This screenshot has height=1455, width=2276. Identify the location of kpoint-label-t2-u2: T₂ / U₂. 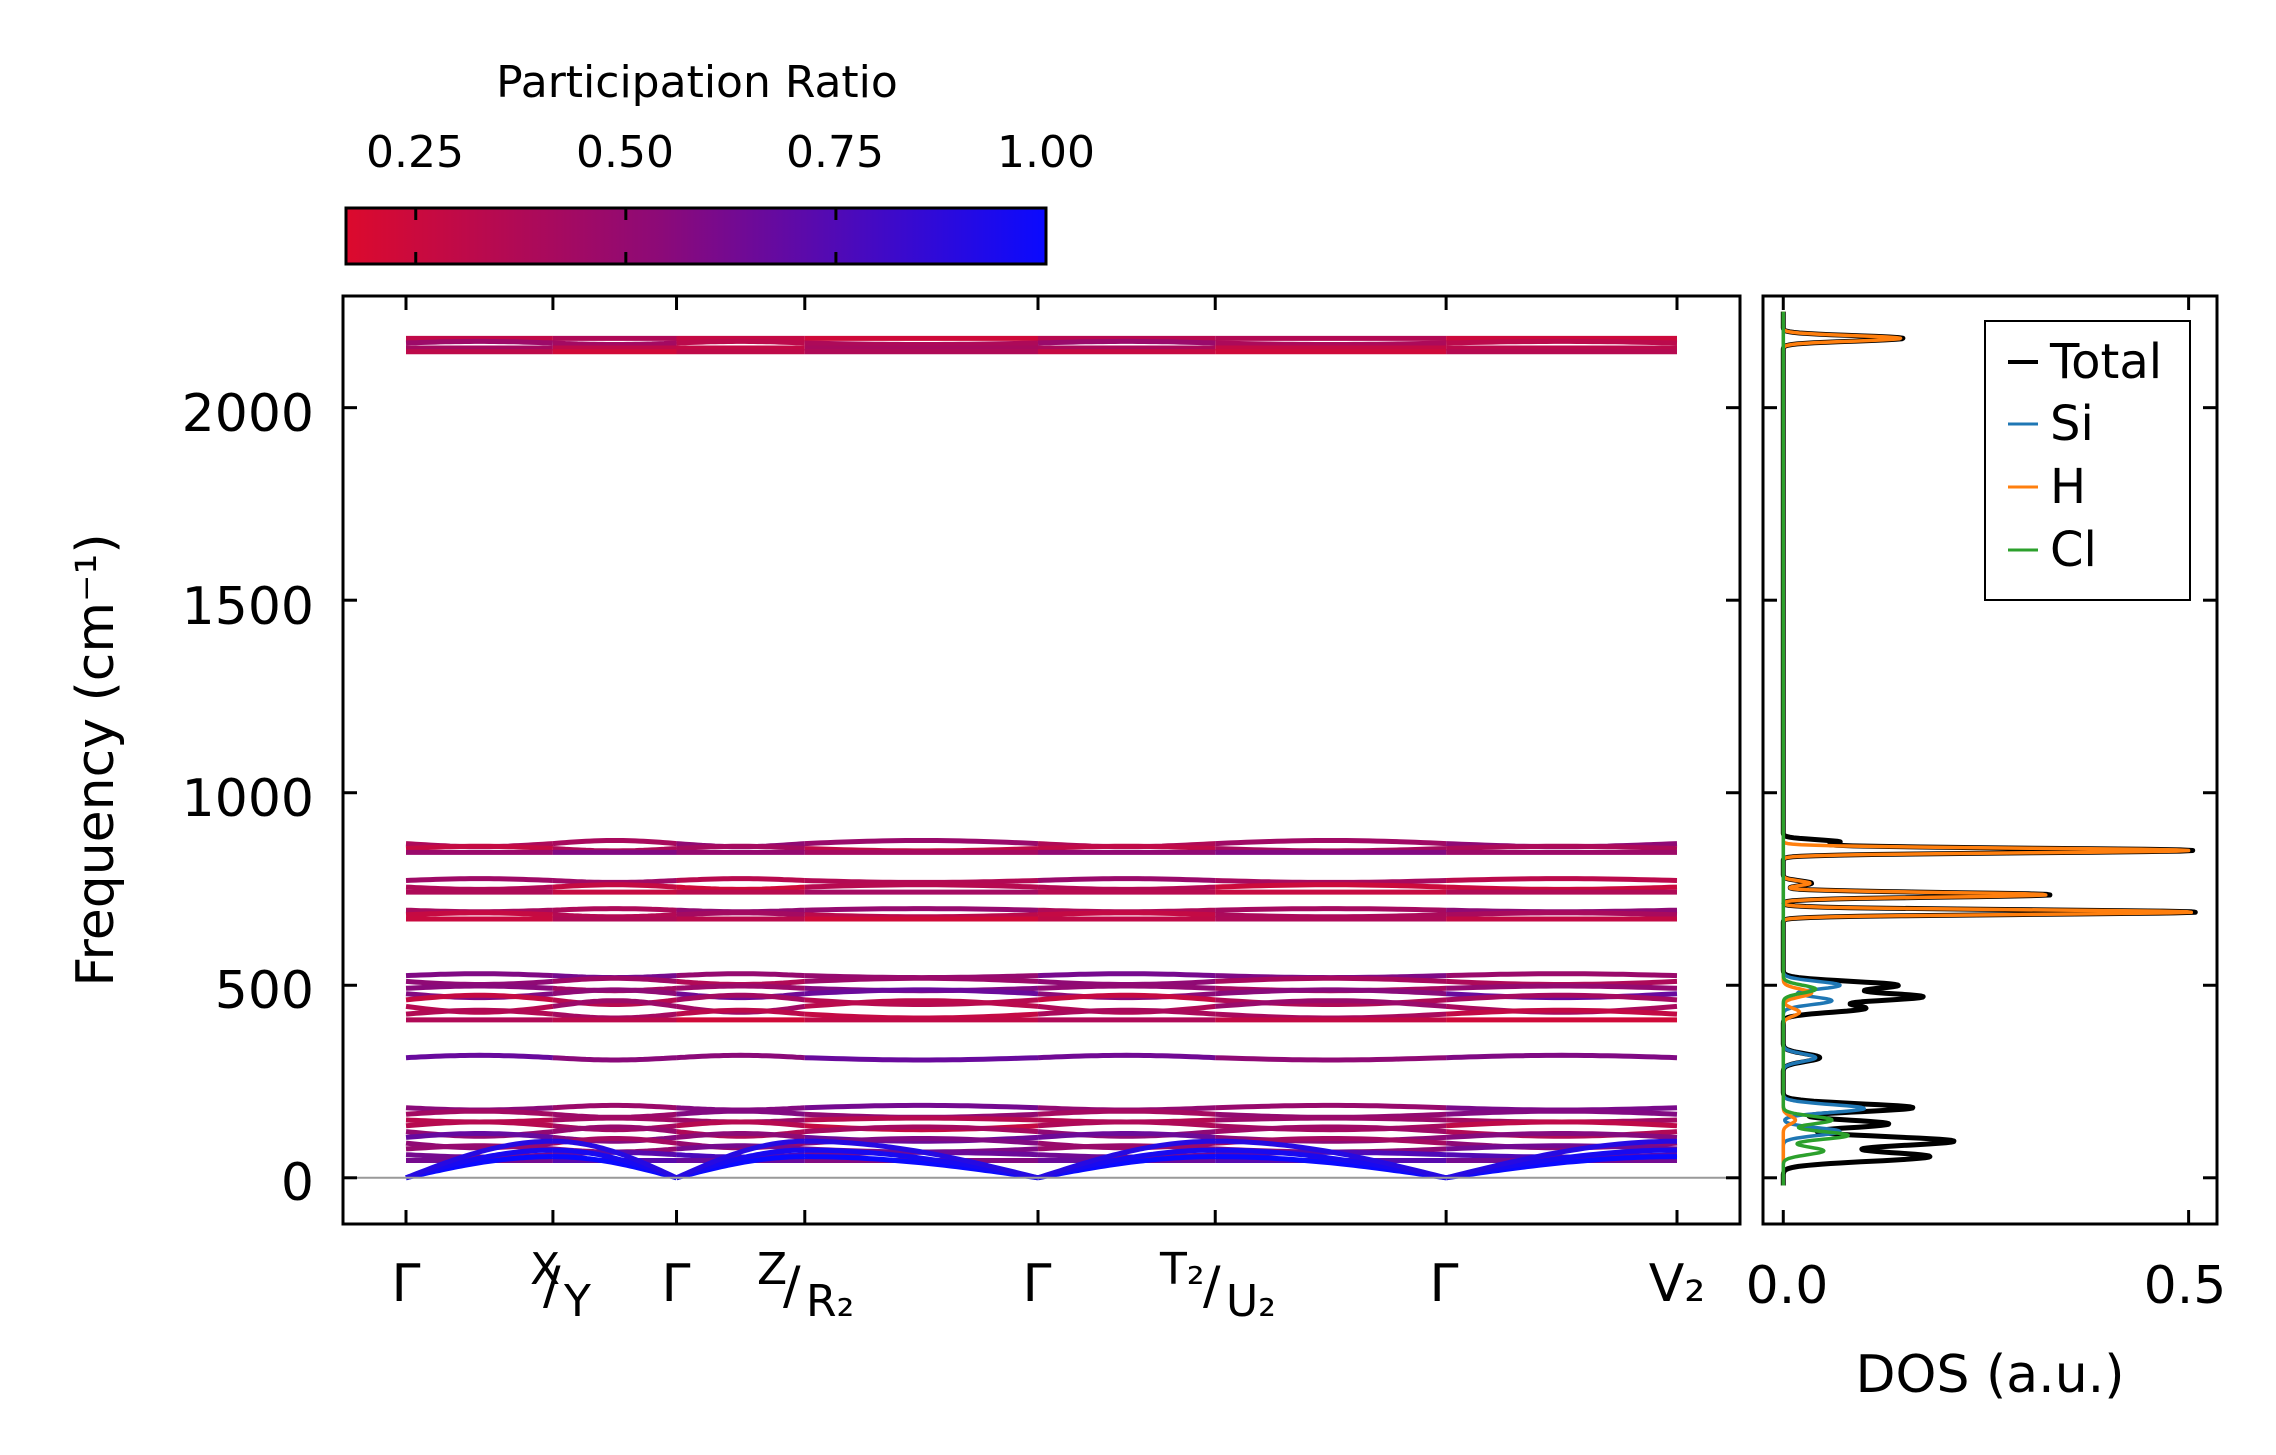
(1217, 1285).